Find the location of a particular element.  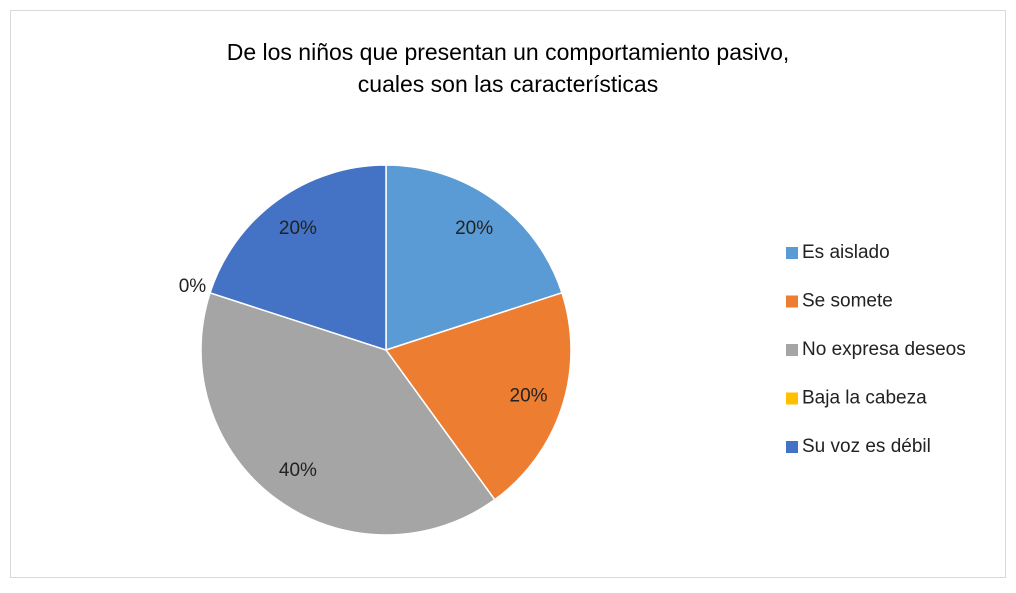

legend-label: No expresa deseos is located at coordinates (884, 349).